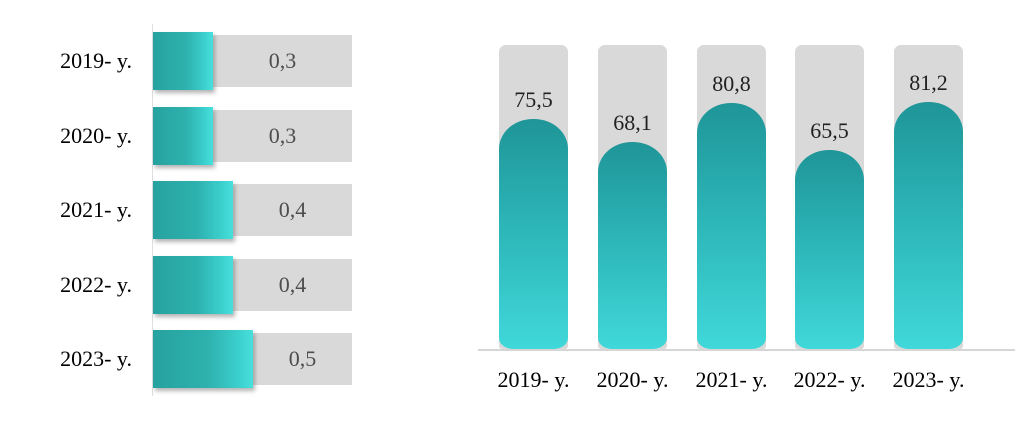  I want to click on value-label: 65,5, so click(829, 130).